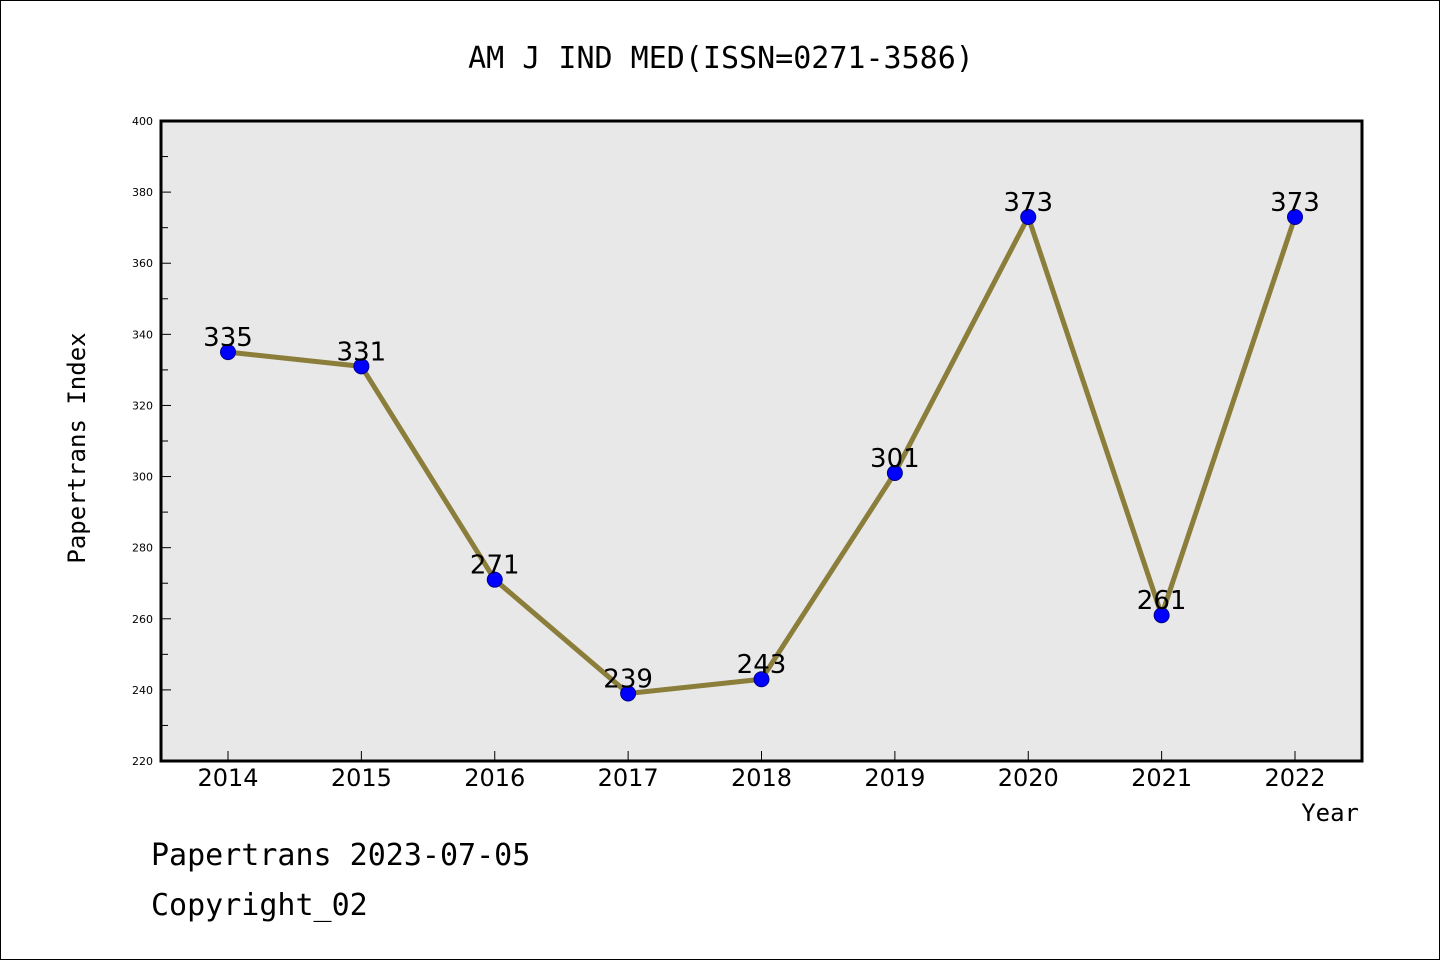 Image resolution: width=1440 pixels, height=961 pixels. Describe the element at coordinates (142, 619) in the screenshot. I see `y-tick-label: 260` at that location.